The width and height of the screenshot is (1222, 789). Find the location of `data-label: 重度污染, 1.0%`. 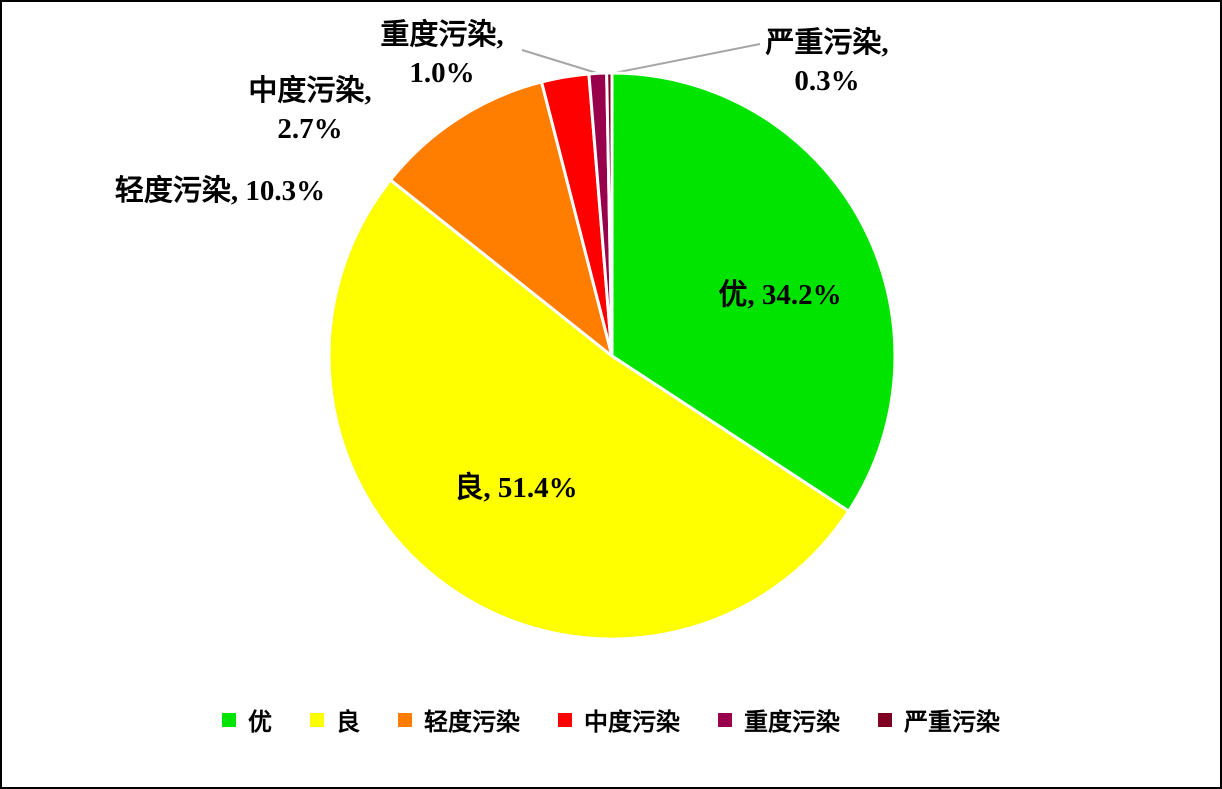

data-label: 重度污染, 1.0% is located at coordinates (442, 54).